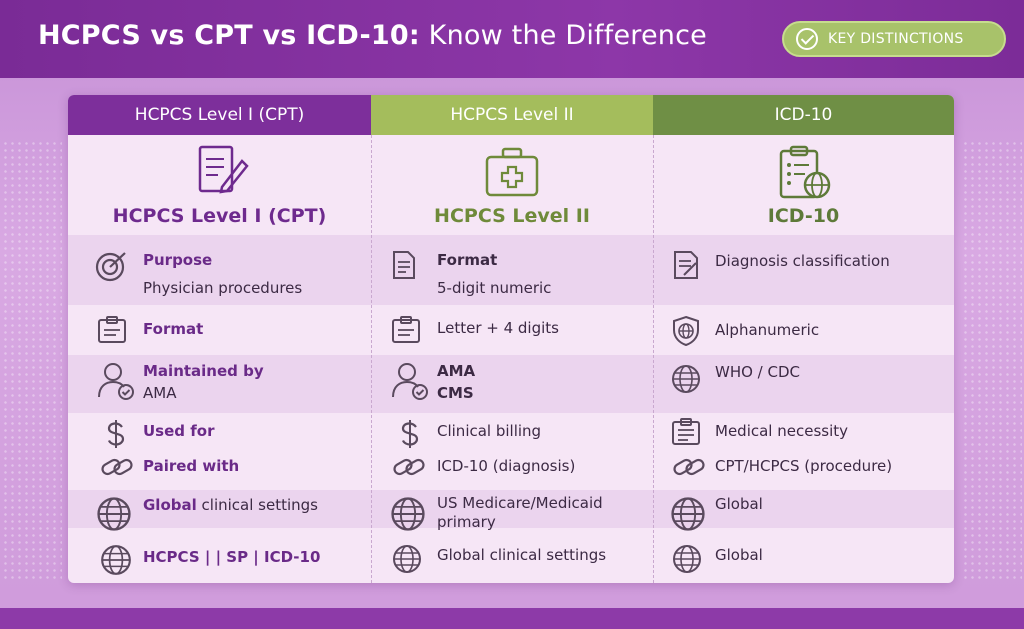 This screenshot has width=1024, height=629. What do you see at coordinates (686, 333) in the screenshot?
I see `shield-globe-icon` at bounding box center [686, 333].